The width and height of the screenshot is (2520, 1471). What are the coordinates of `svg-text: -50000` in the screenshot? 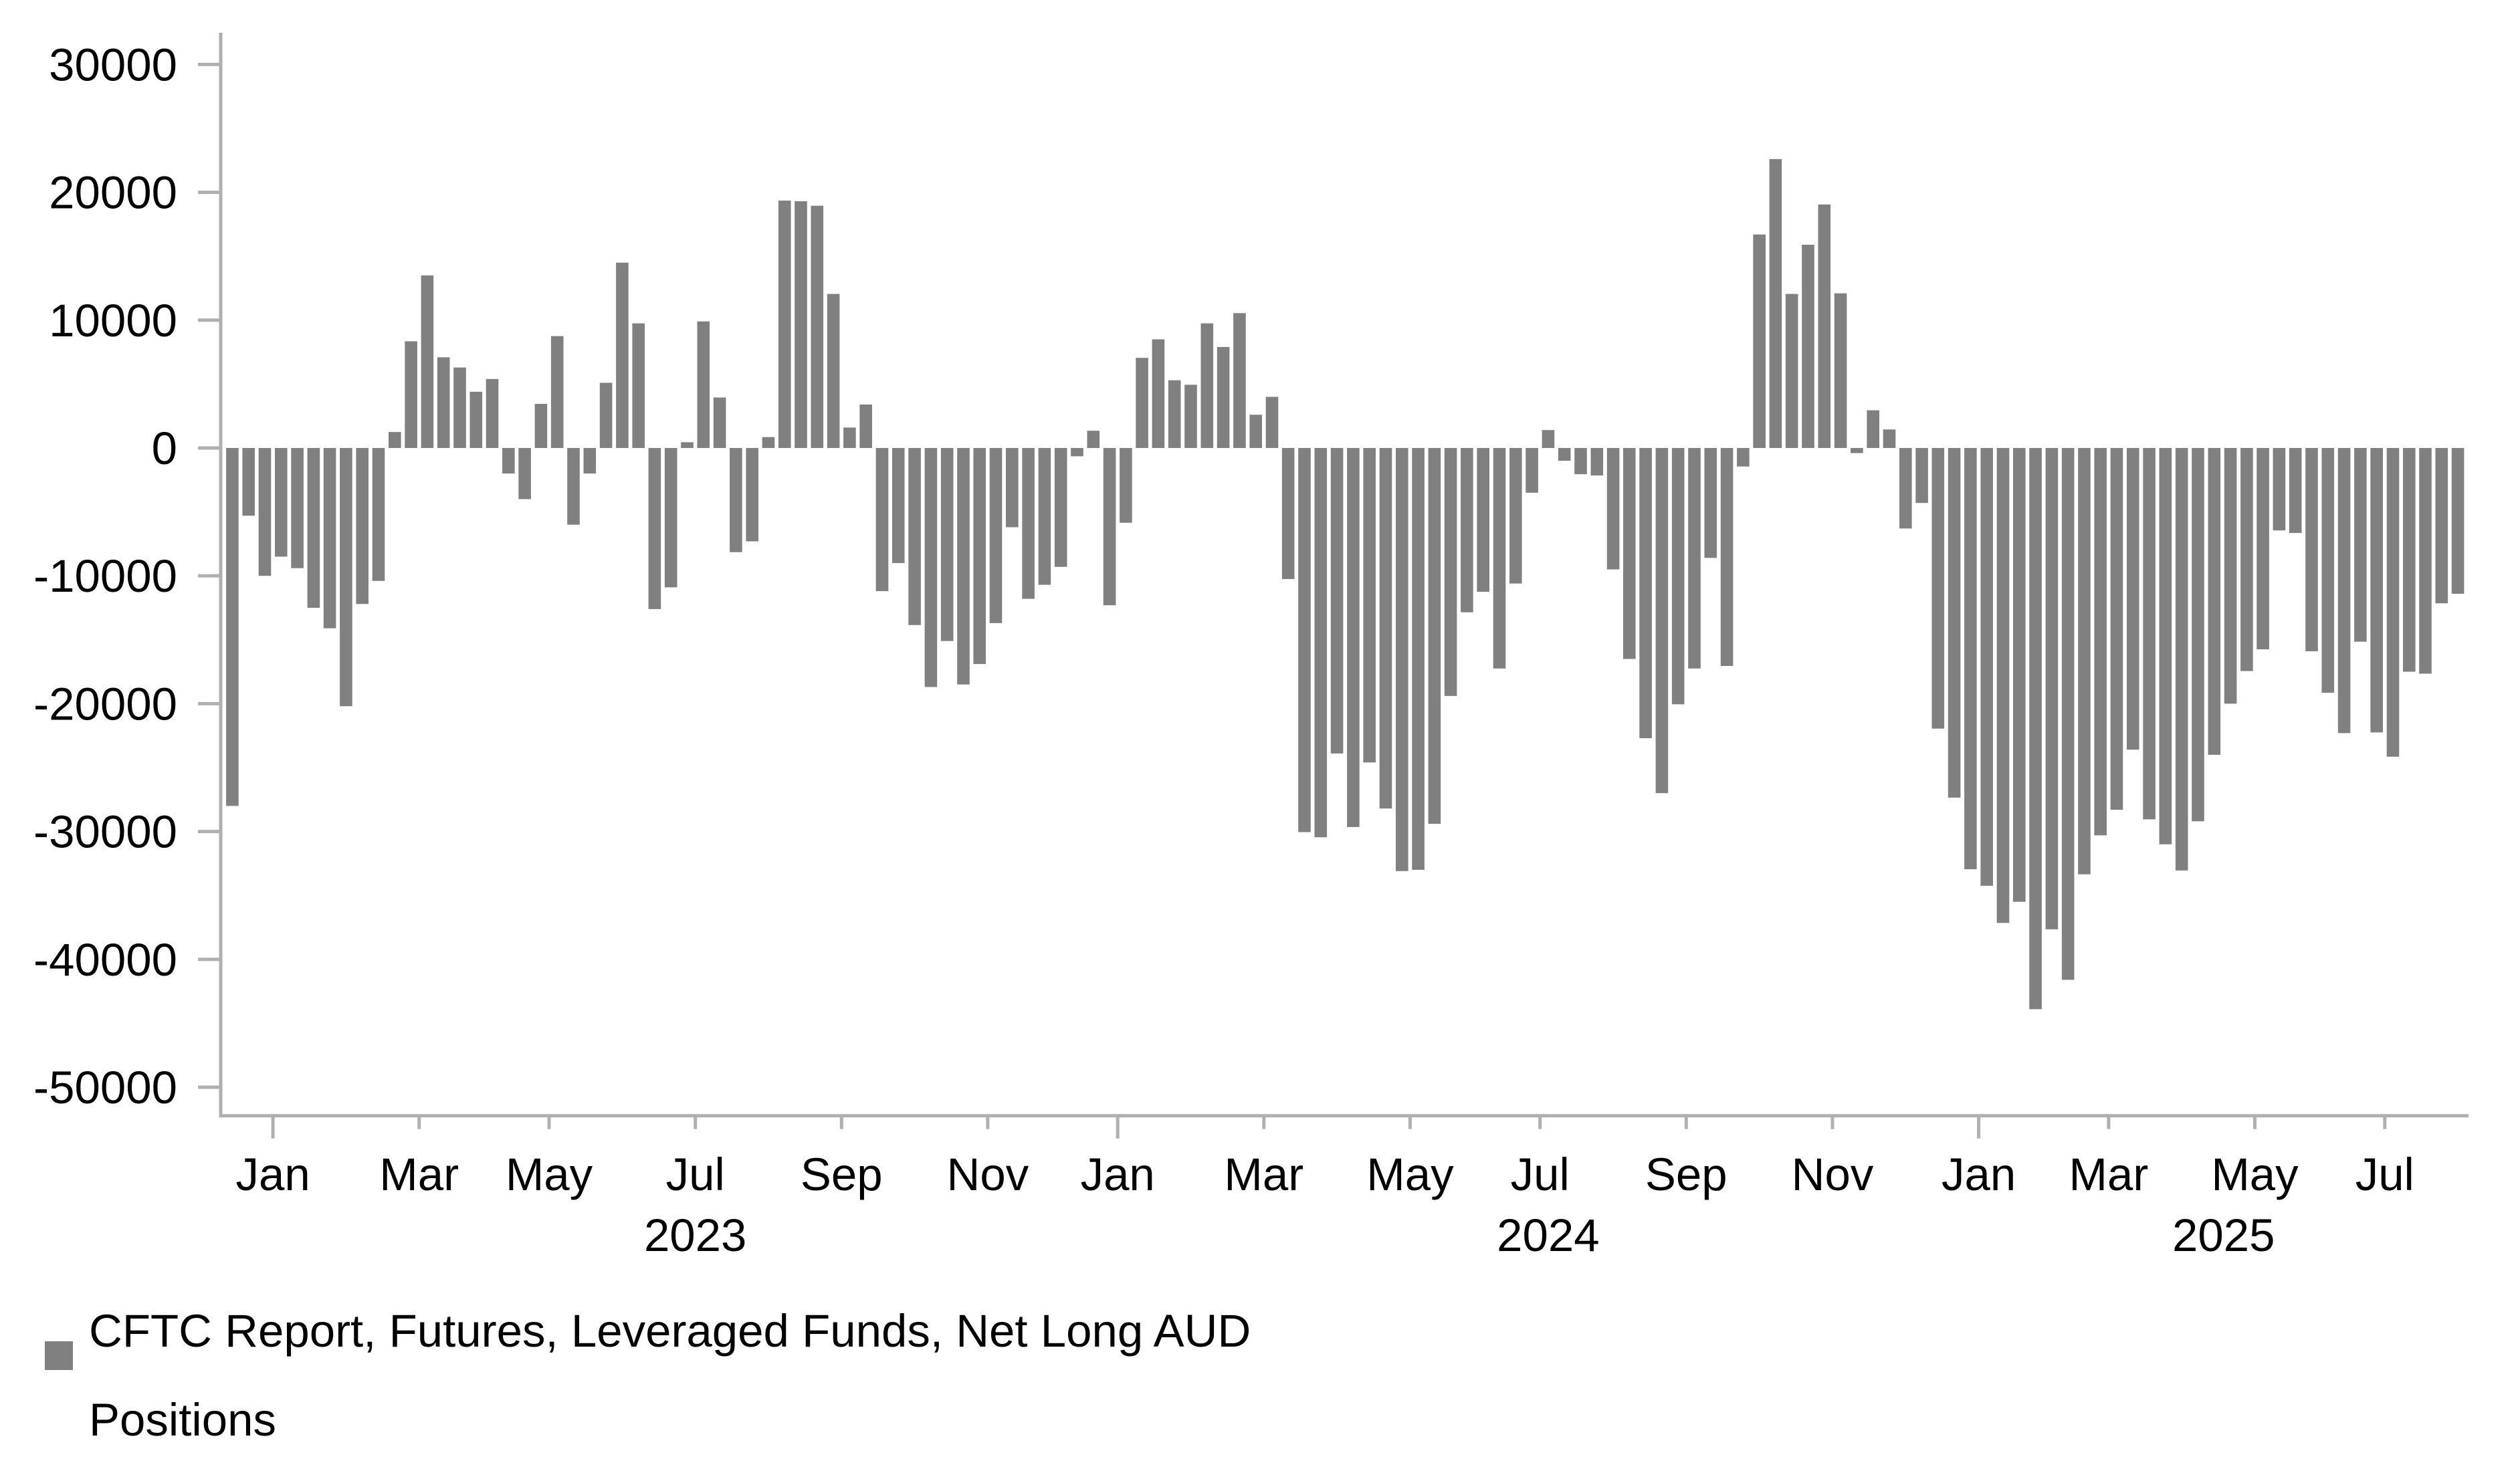 It's located at (105, 1087).